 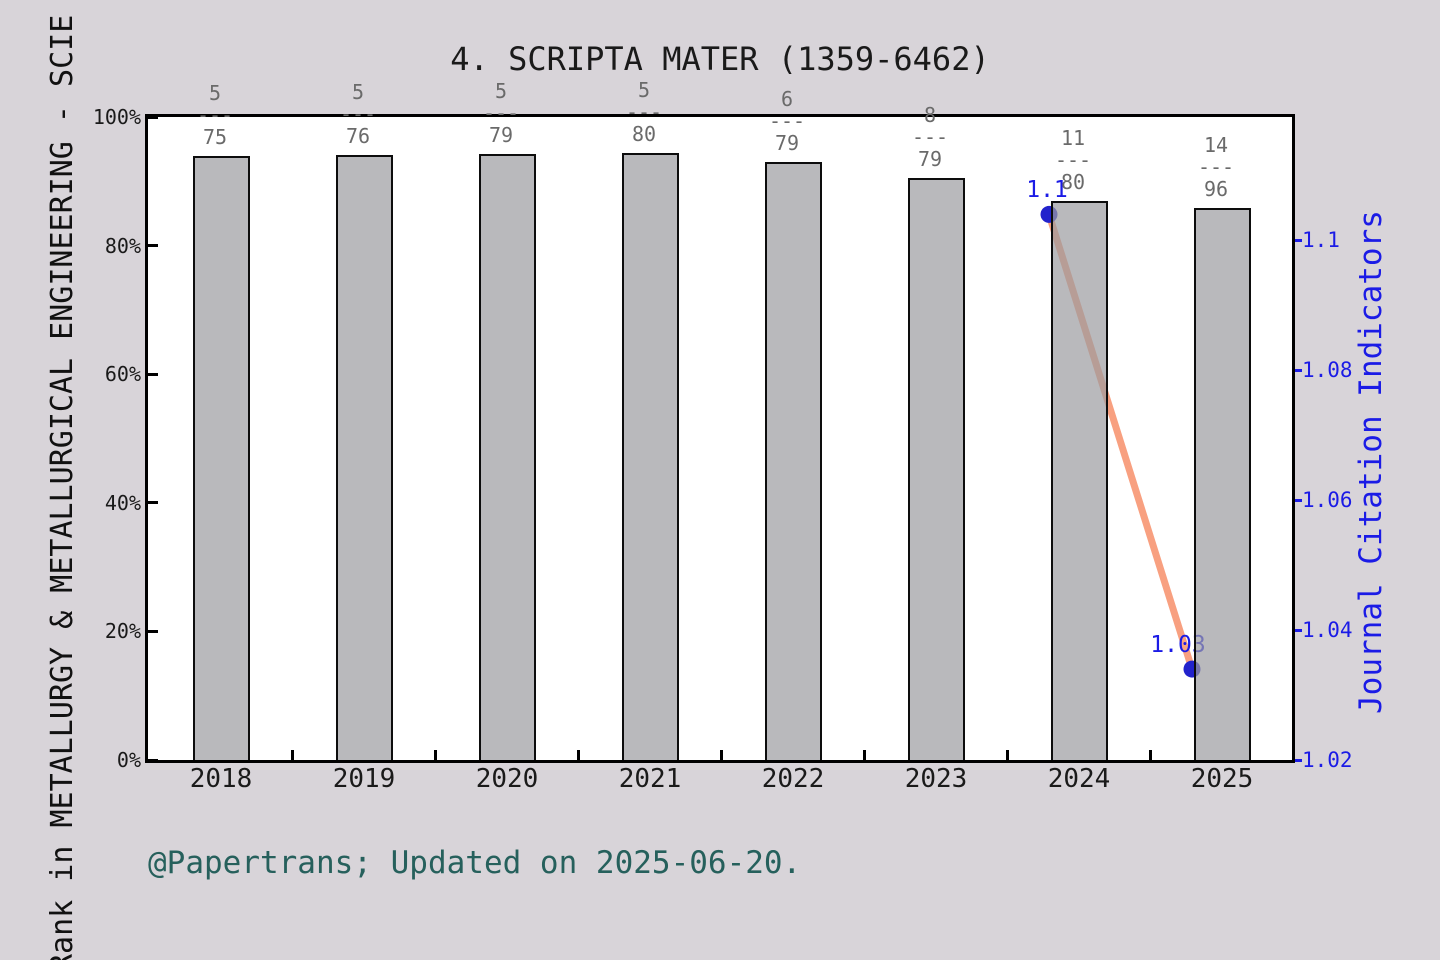 I want to click on jci-line-layer, so click(x=1120, y=441).